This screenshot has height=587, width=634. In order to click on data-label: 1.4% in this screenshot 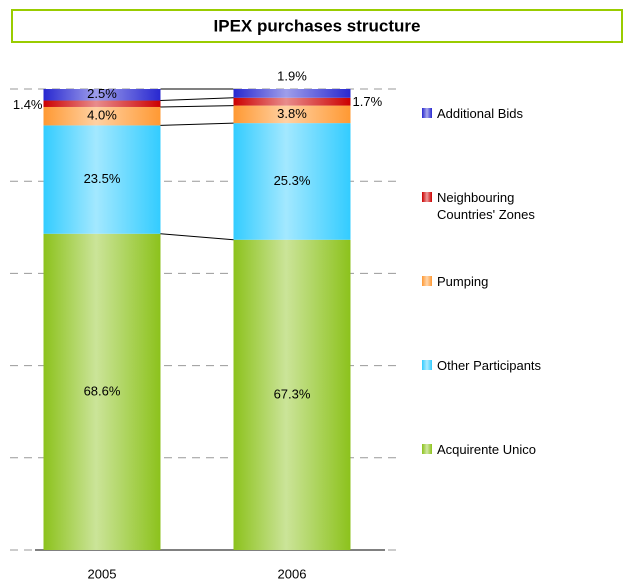, I will do `click(28, 104)`.